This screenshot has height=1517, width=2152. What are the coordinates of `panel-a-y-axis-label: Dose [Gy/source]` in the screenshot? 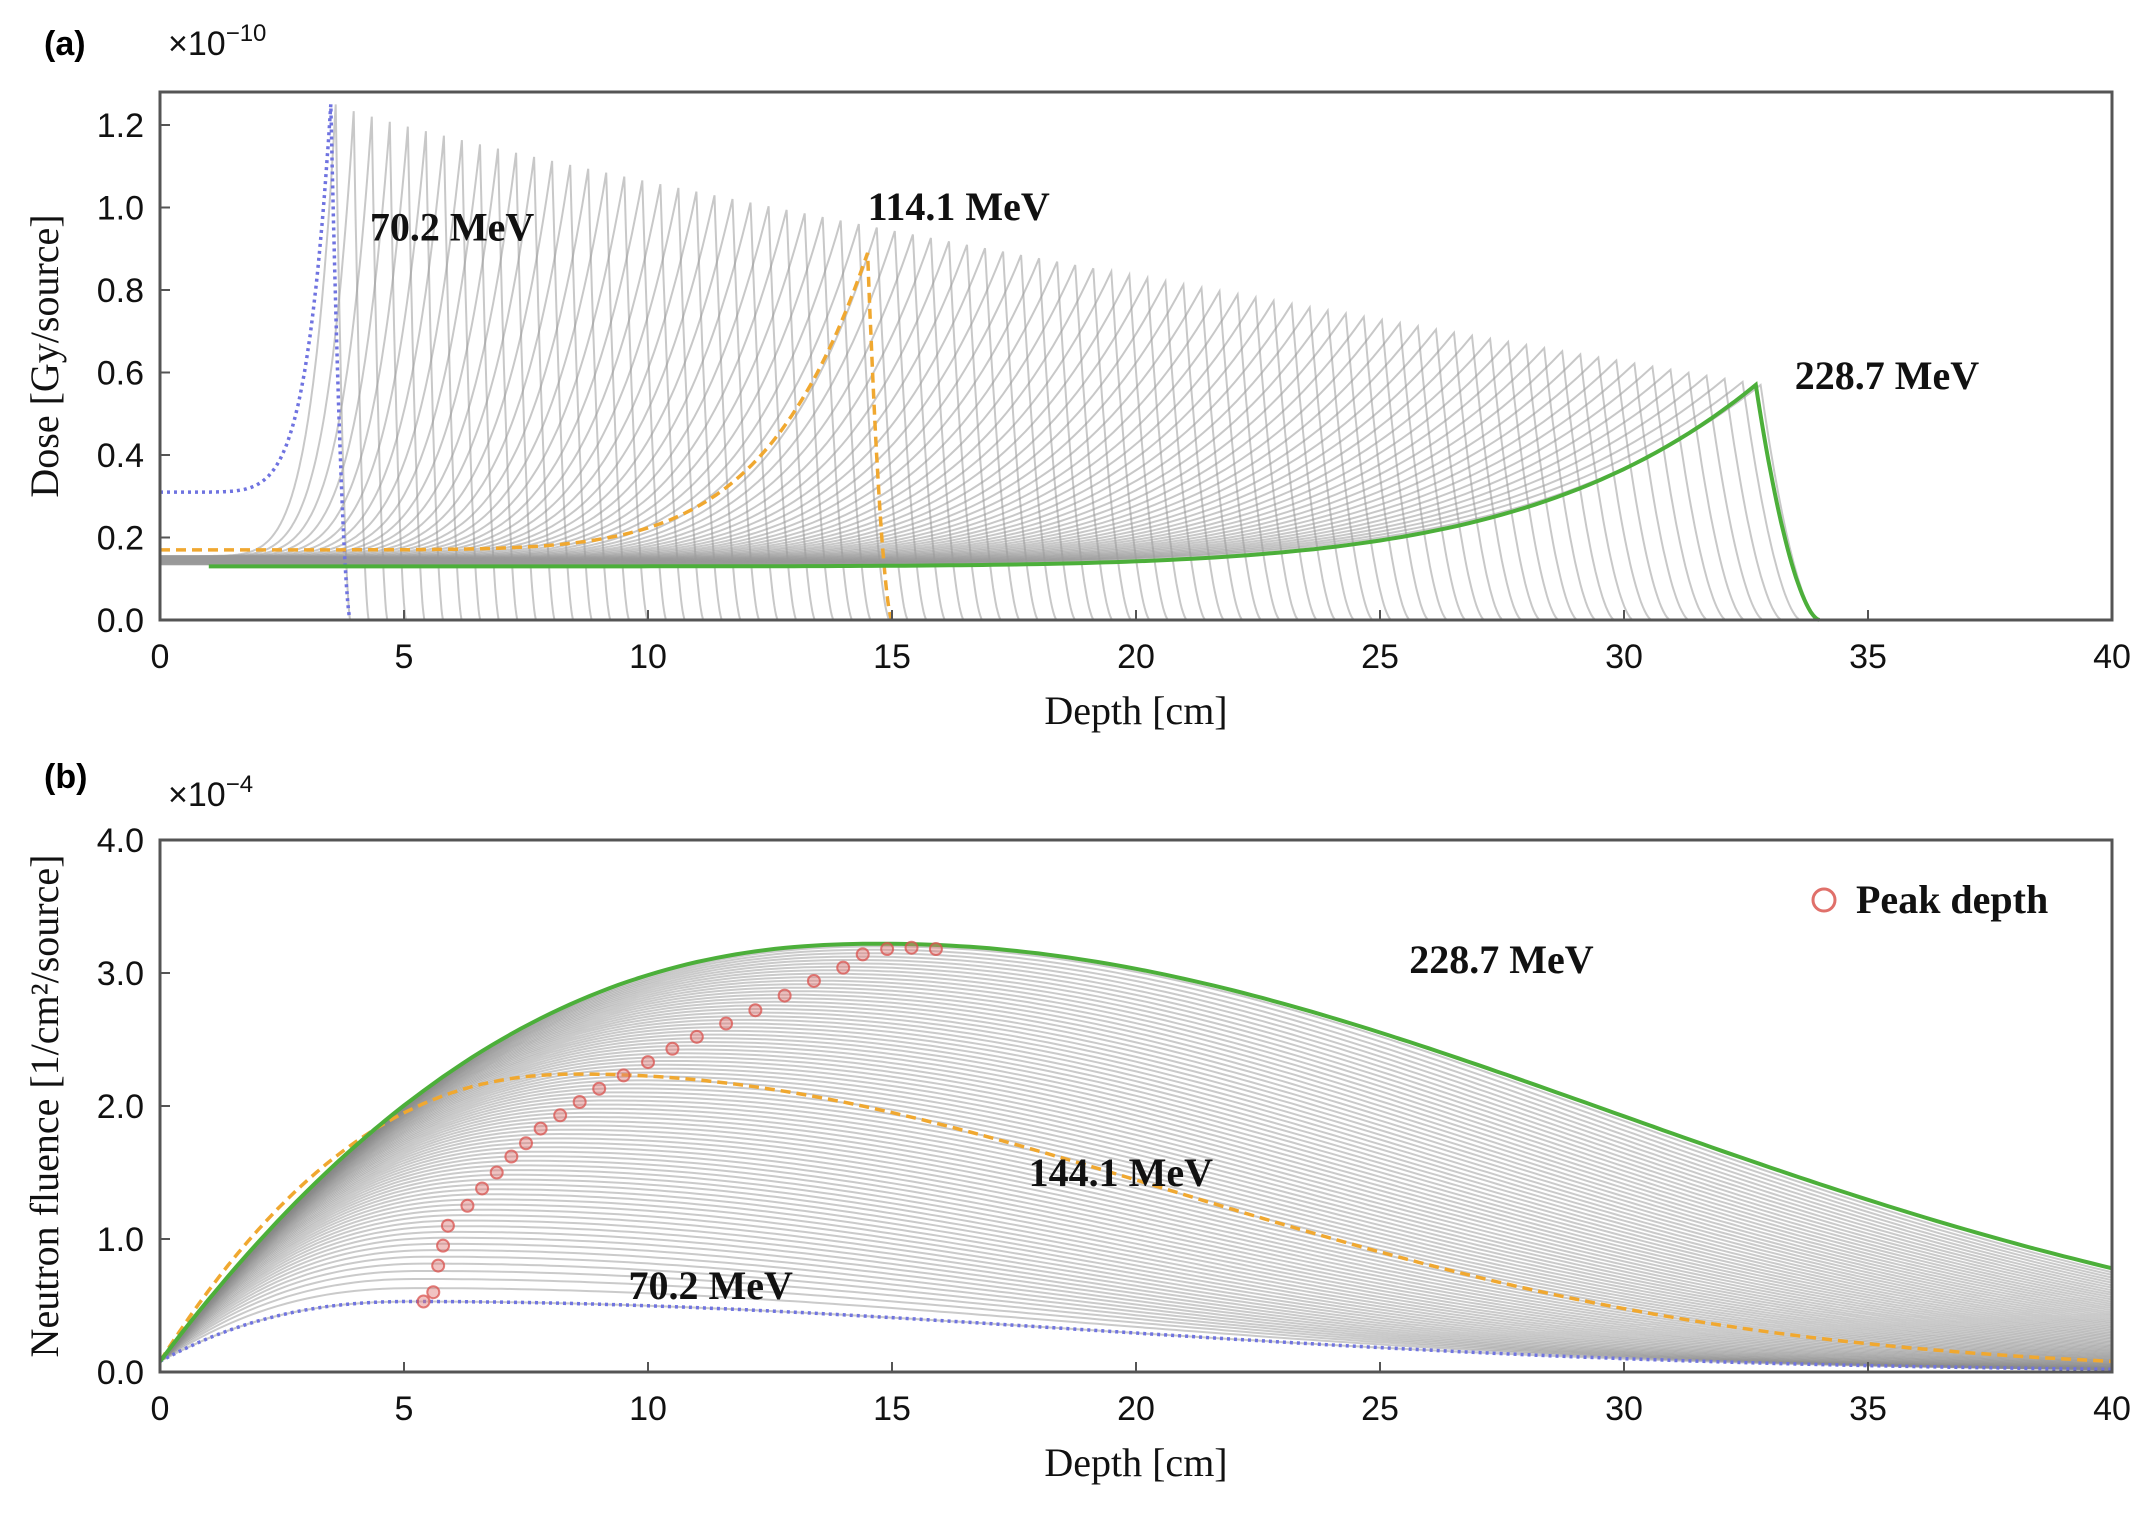 It's located at (44, 355).